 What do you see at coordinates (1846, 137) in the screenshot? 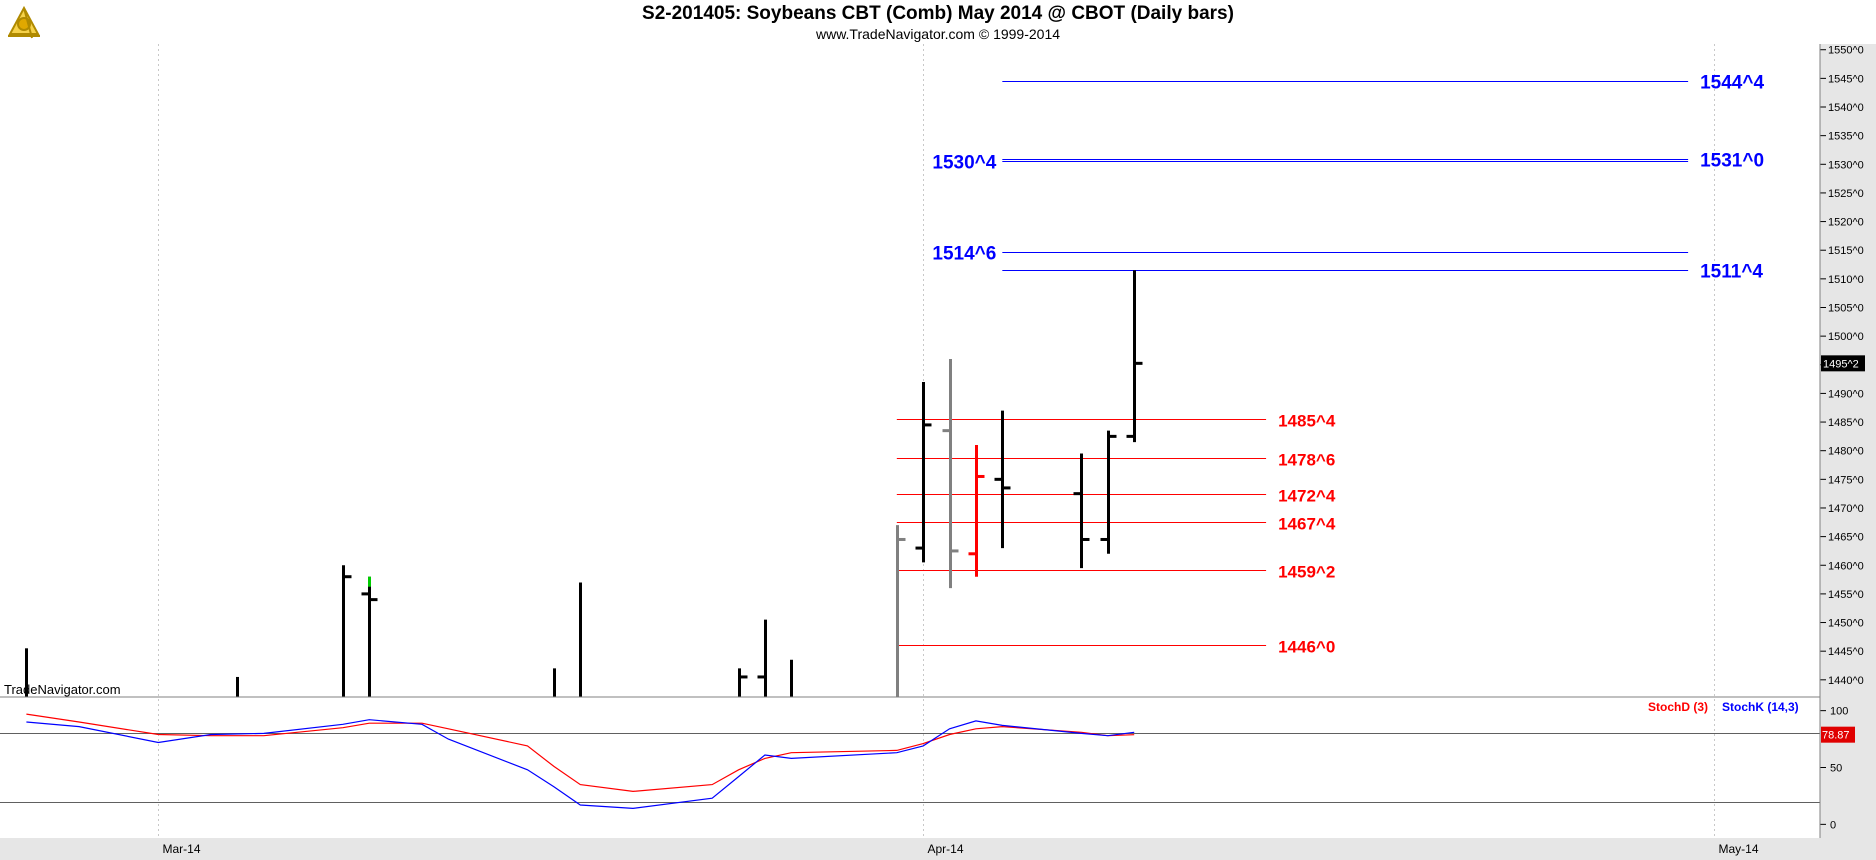
I see `price-tick-label: 1535^0` at bounding box center [1846, 137].